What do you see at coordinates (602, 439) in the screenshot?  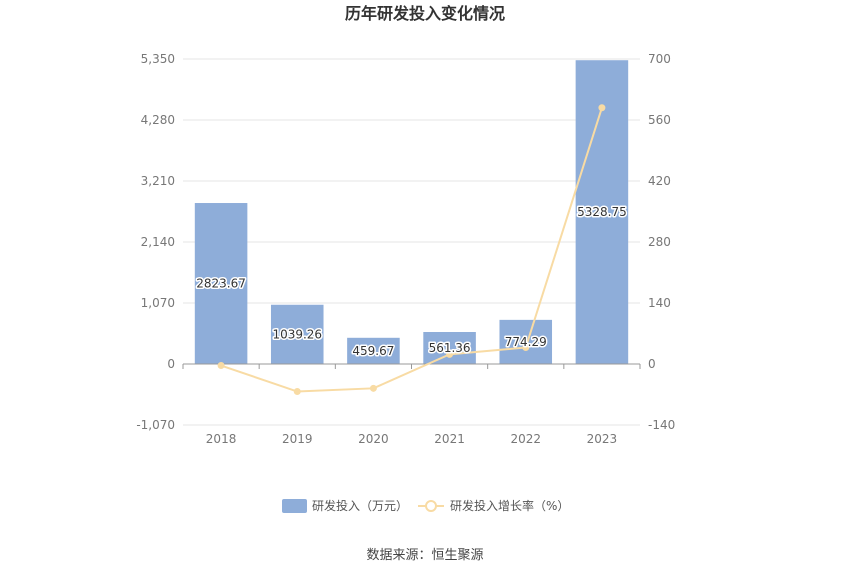 I see `x-tick-label: 2023` at bounding box center [602, 439].